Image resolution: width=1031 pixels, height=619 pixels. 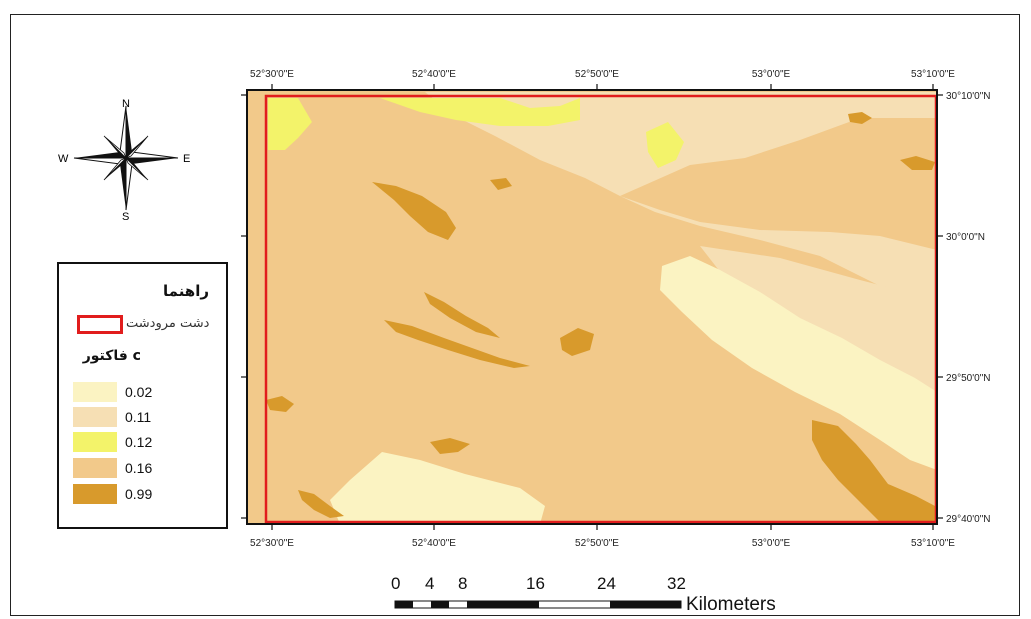 I want to click on north-arrow-icon: N S E W, so click(x=124, y=160).